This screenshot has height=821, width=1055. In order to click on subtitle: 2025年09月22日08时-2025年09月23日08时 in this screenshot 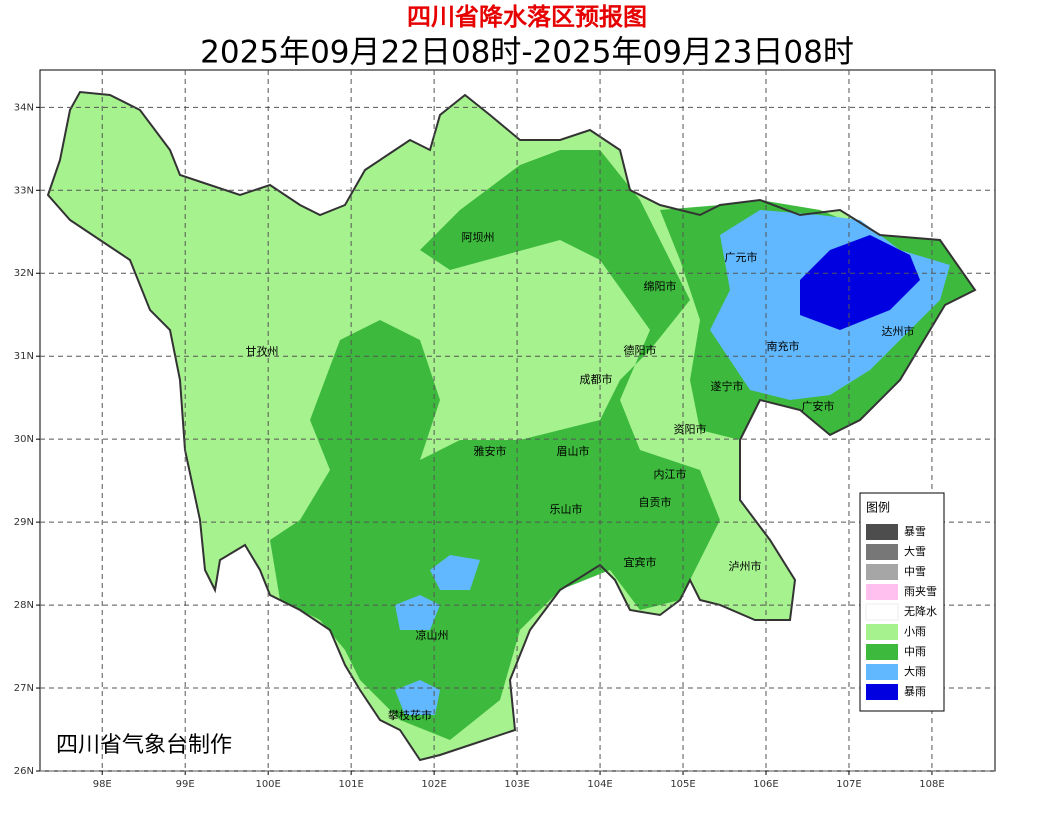, I will do `click(527, 53)`.